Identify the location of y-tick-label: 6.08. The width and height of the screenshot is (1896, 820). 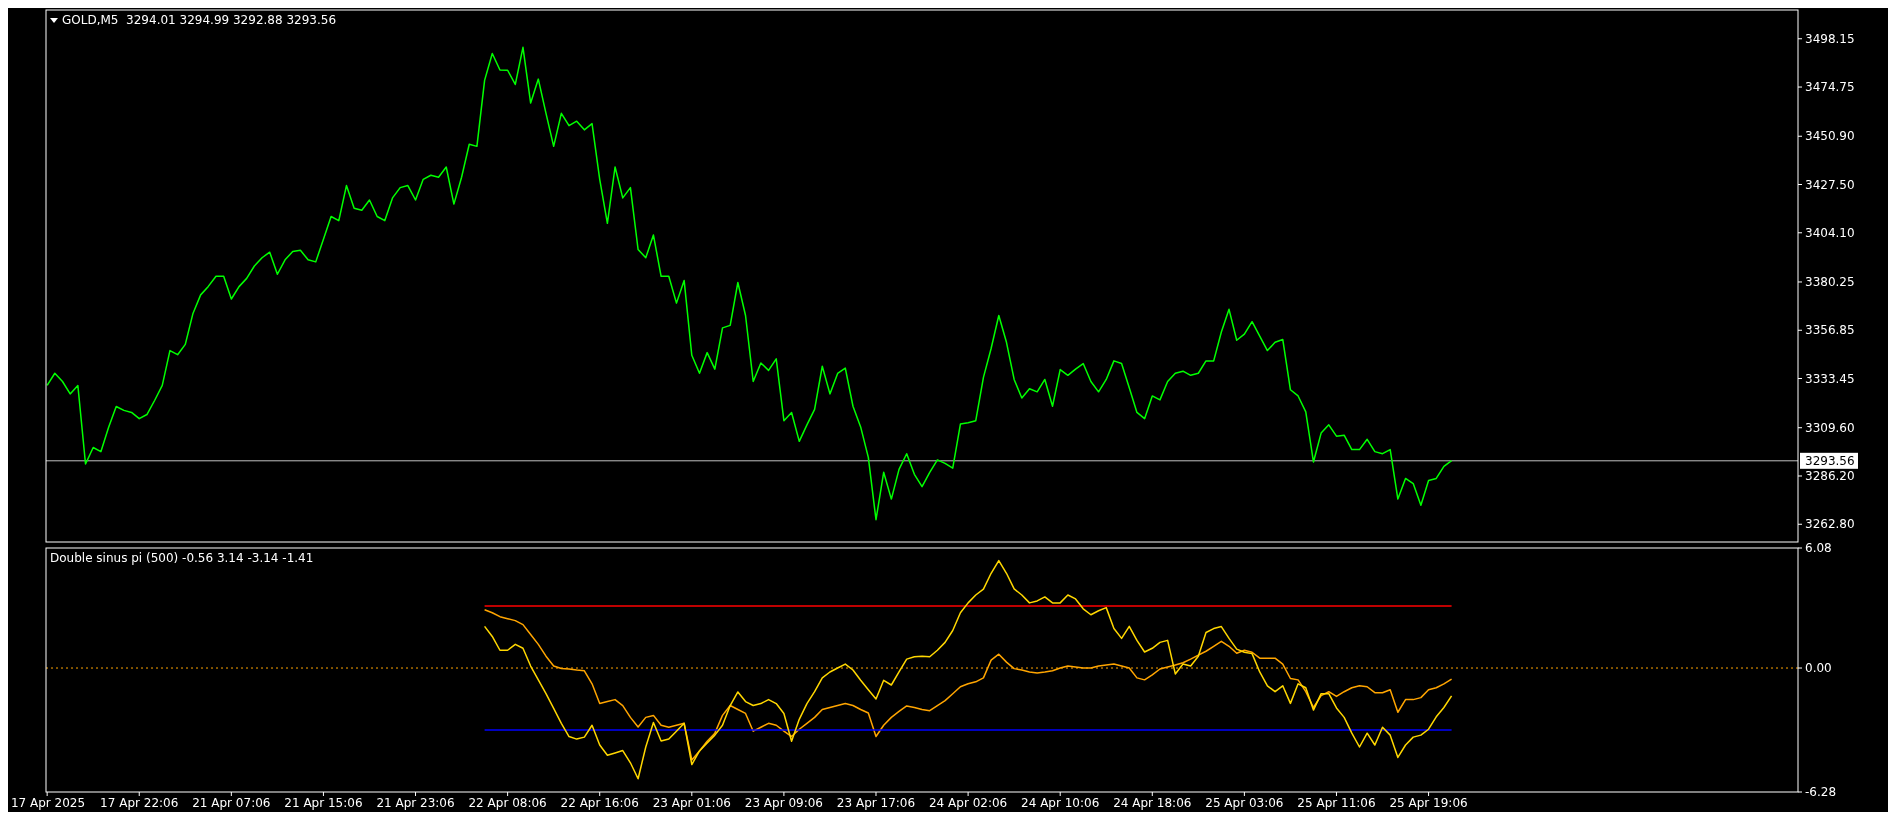
(1818, 548).